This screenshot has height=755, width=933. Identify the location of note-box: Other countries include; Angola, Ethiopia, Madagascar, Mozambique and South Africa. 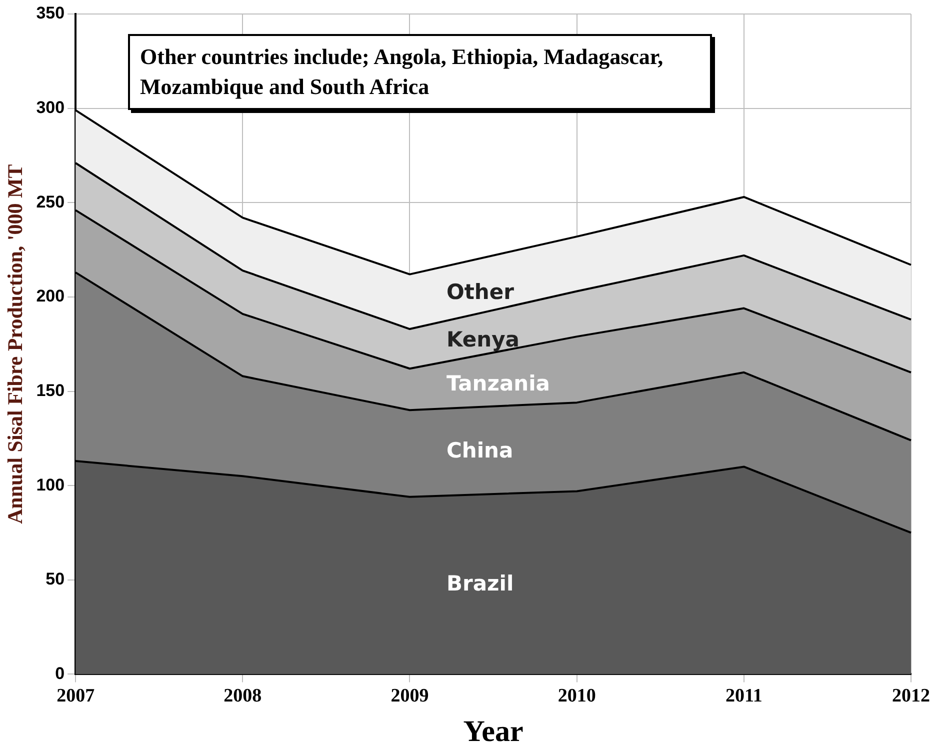
(420, 72).